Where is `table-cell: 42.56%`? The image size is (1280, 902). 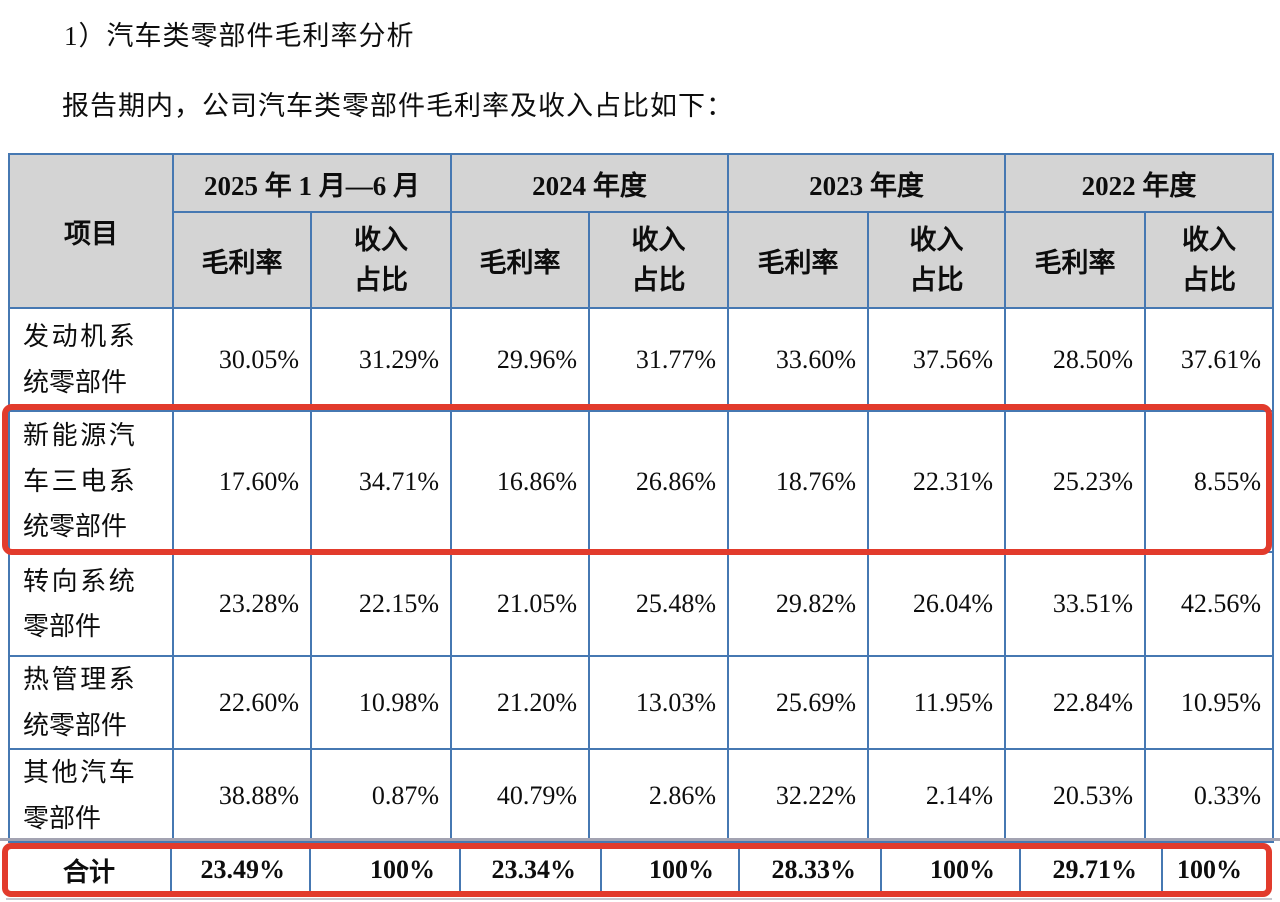 table-cell: 42.56% is located at coordinates (1209, 604).